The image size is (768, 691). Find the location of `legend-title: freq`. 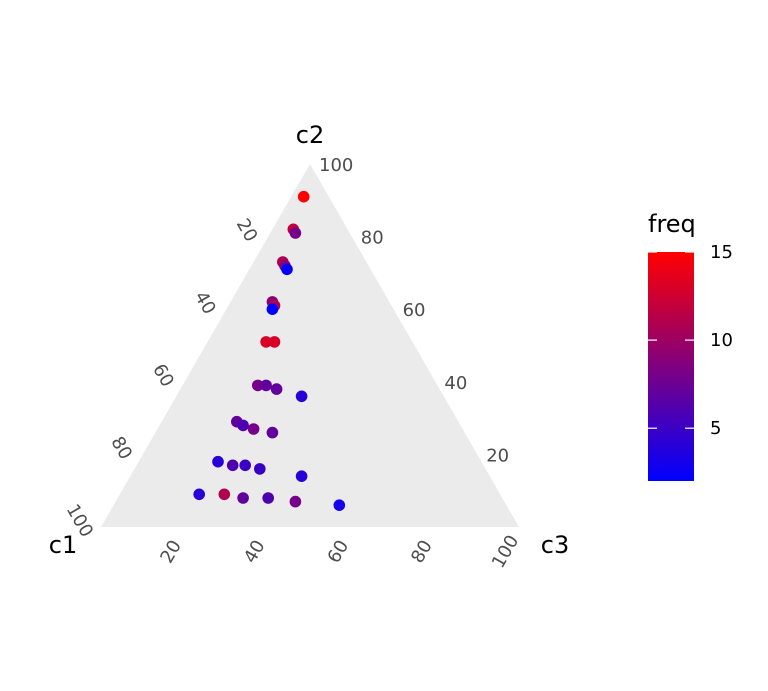

legend-title: freq is located at coordinates (672, 224).